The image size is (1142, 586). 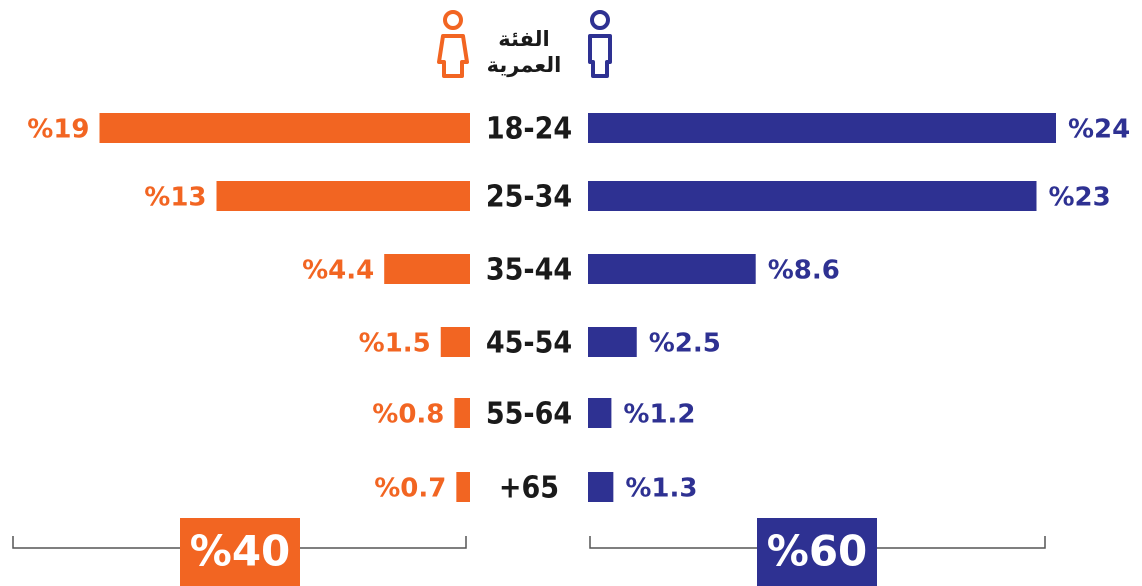 I want to click on value-label: %0.8, so click(x=408, y=415).